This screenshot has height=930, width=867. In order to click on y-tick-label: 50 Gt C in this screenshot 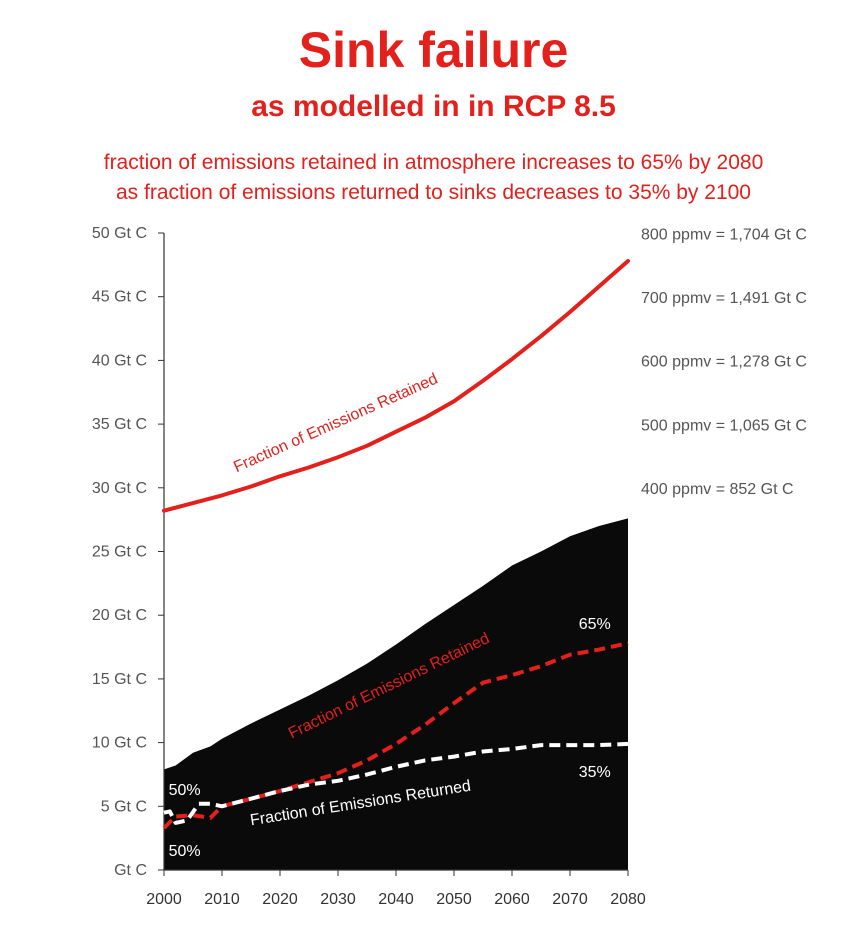, I will do `click(119, 233)`.